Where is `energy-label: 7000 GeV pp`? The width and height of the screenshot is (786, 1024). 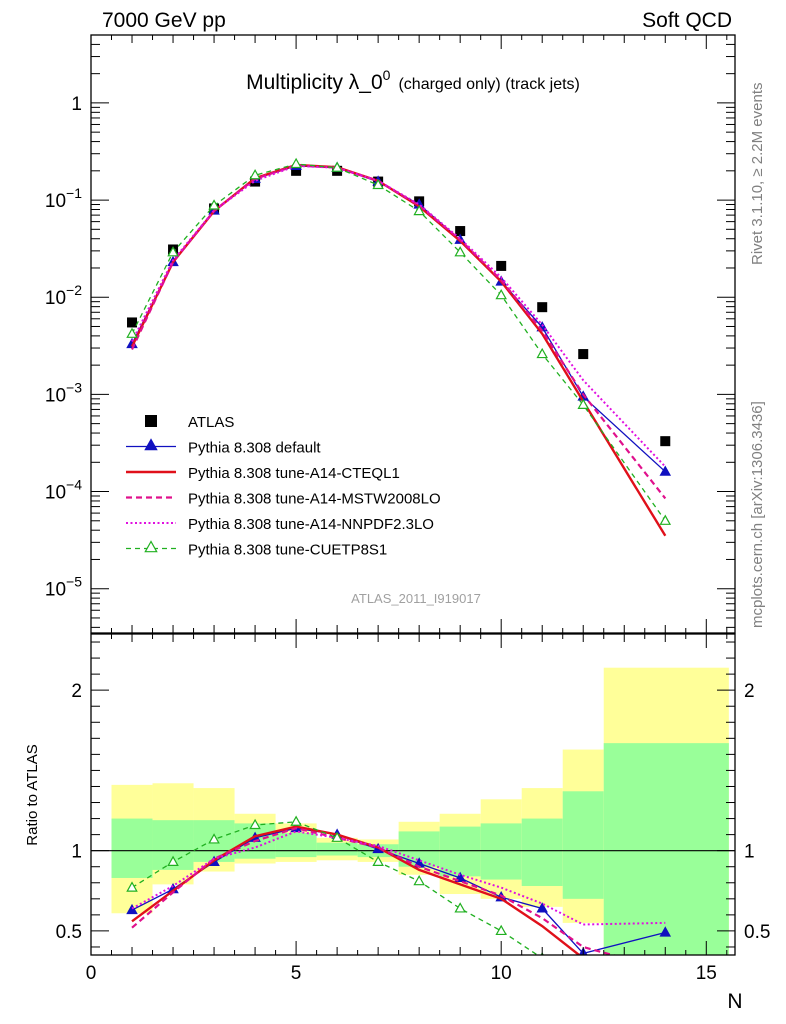
energy-label: 7000 GeV pp is located at coordinates (164, 20).